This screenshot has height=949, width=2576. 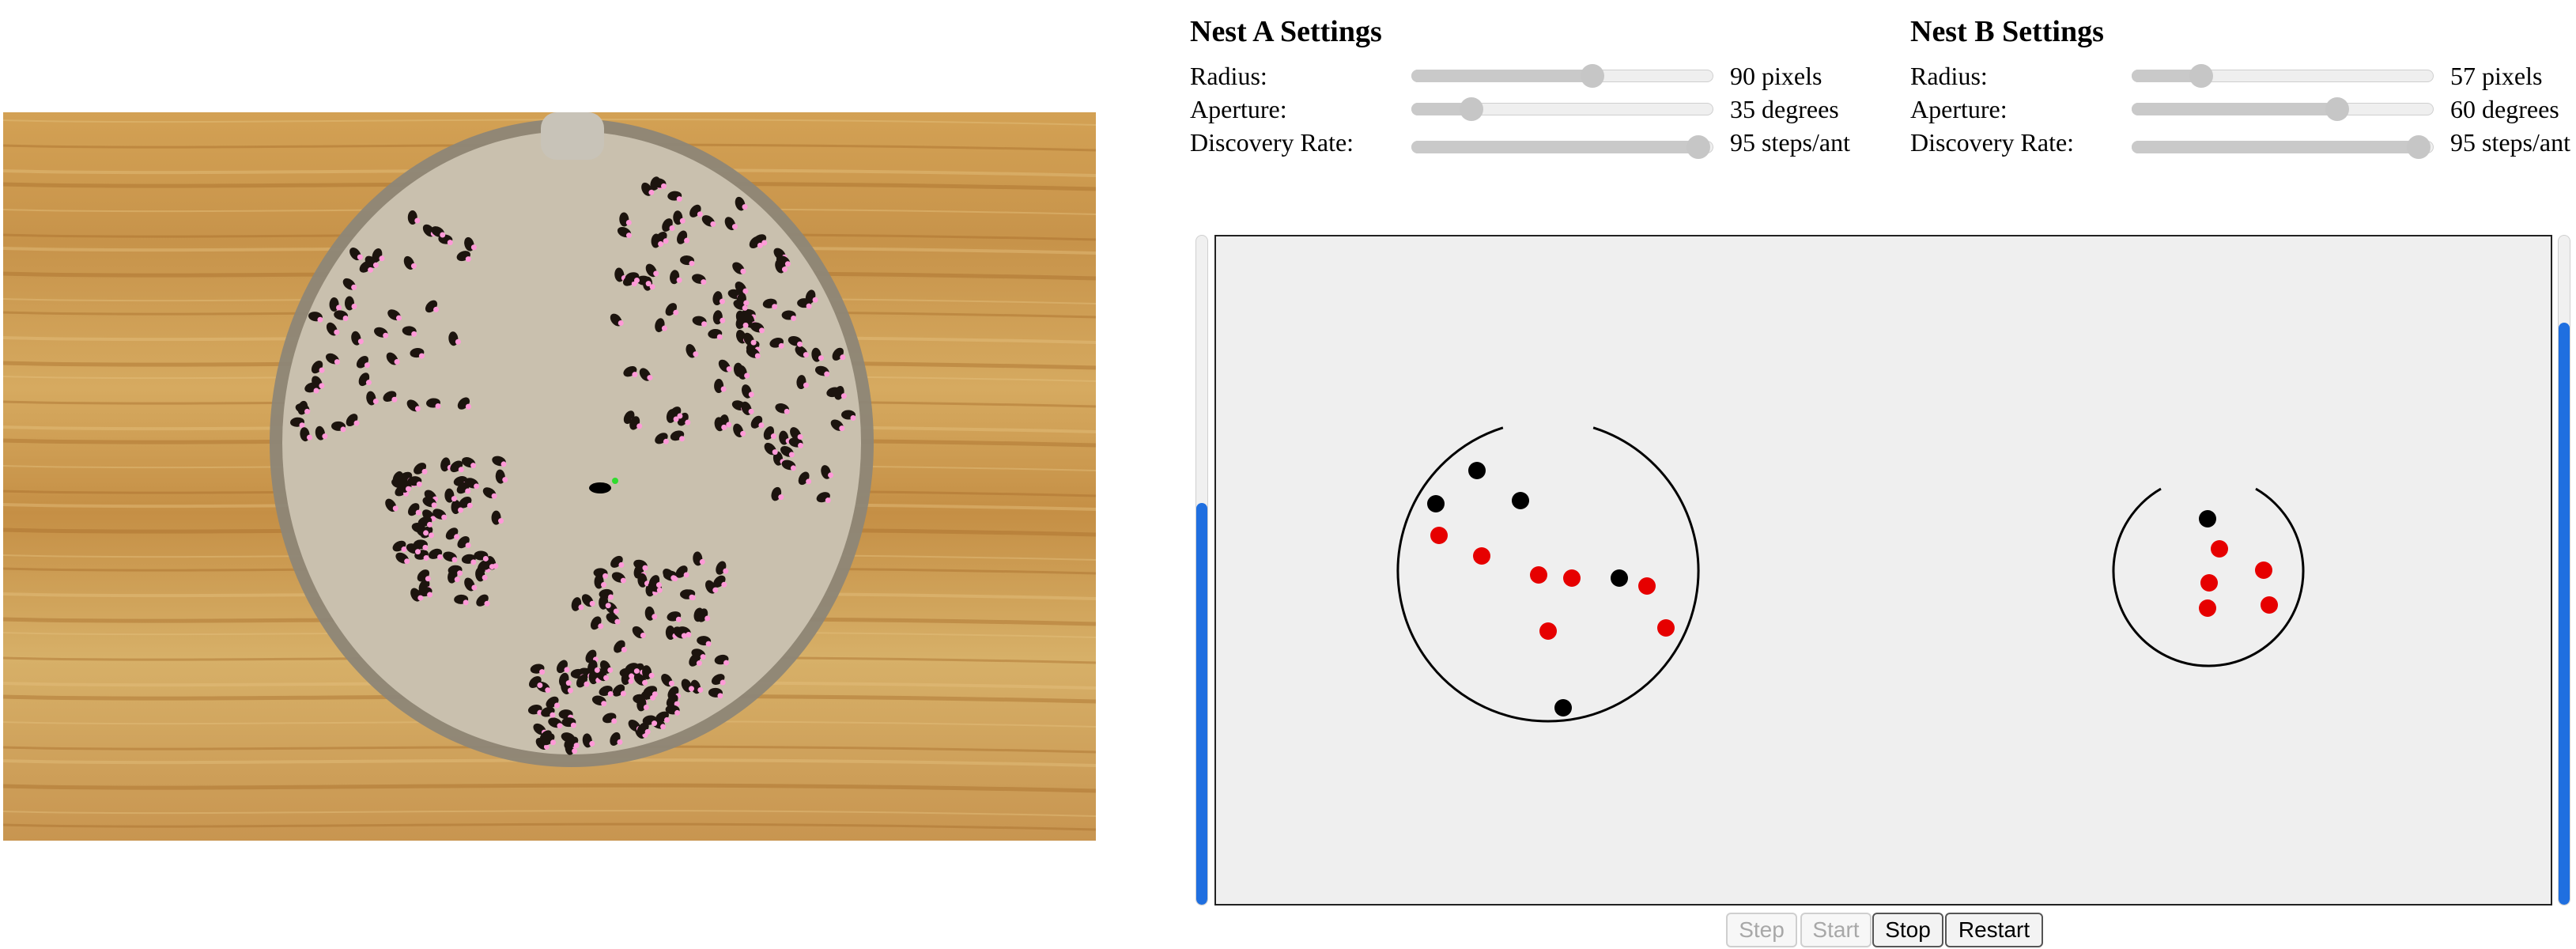 I want to click on nest-a-aperture-slider, so click(x=1562, y=109).